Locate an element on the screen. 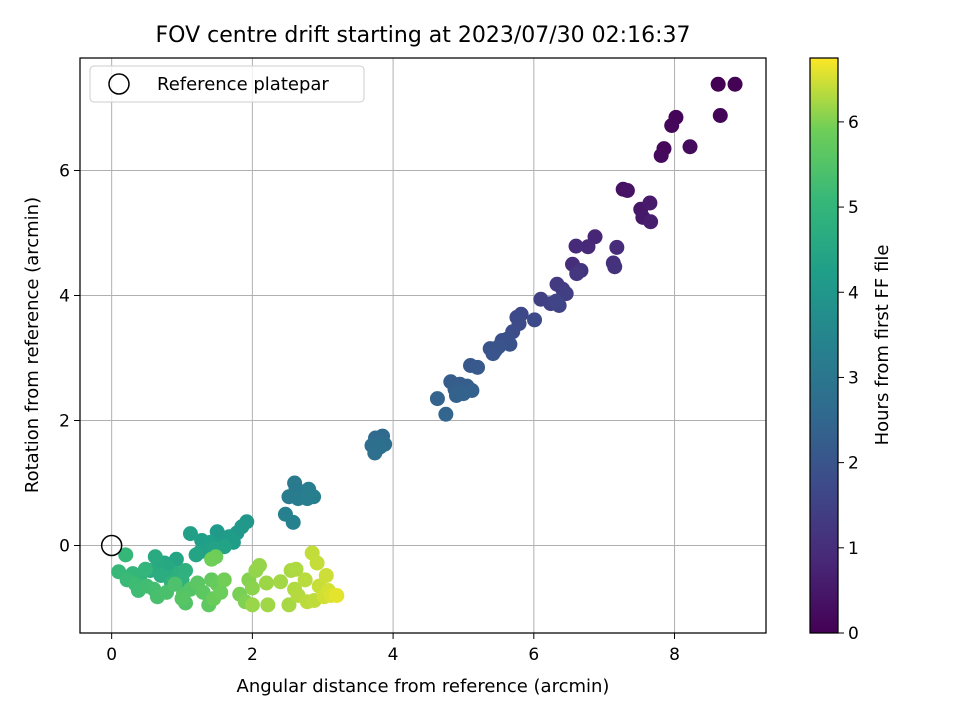  legend-entry: Reference platepar is located at coordinates (243, 84).